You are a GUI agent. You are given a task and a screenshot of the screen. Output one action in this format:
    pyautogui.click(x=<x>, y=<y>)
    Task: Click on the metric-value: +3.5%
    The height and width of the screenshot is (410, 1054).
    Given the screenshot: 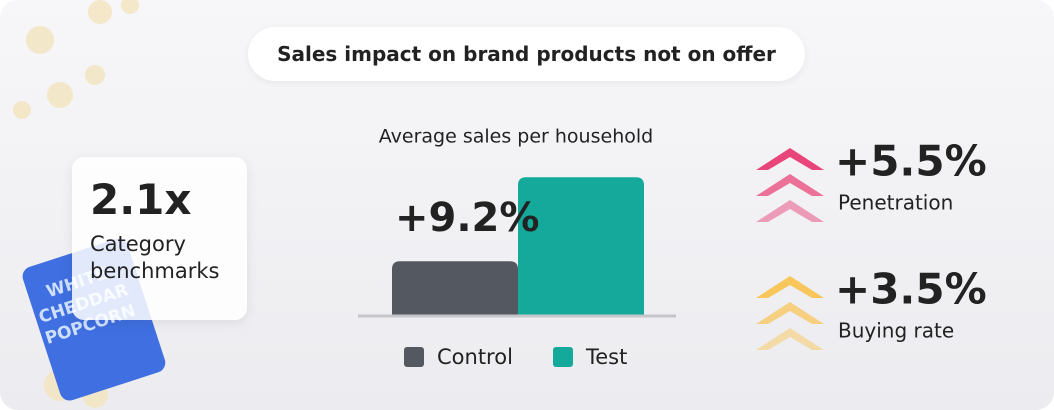 What is the action you would take?
    pyautogui.click(x=911, y=289)
    